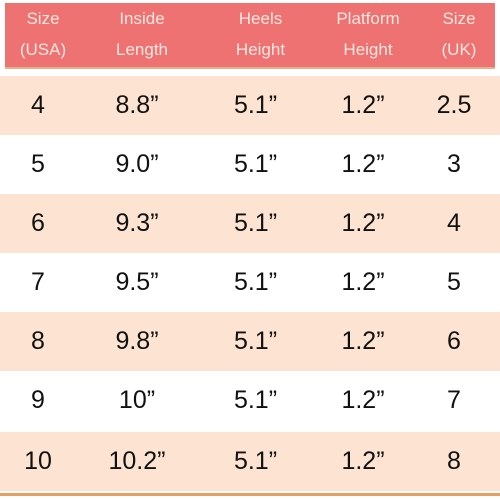 The width and height of the screenshot is (500, 500). I want to click on cell-size-usa: 10, so click(38, 461).